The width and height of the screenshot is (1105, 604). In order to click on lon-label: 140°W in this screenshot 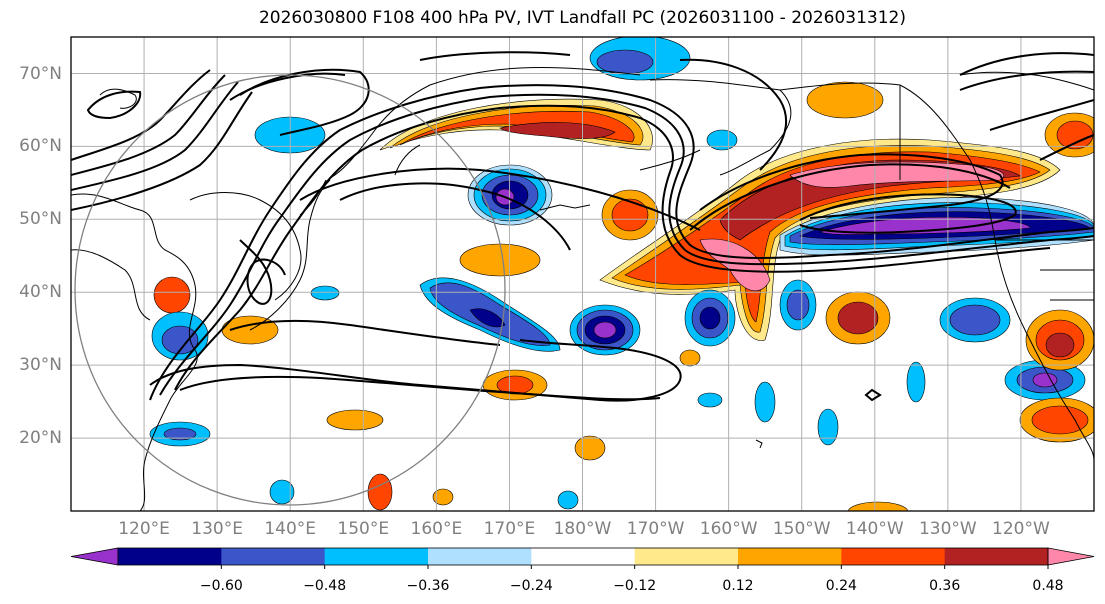, I will do `click(875, 529)`.